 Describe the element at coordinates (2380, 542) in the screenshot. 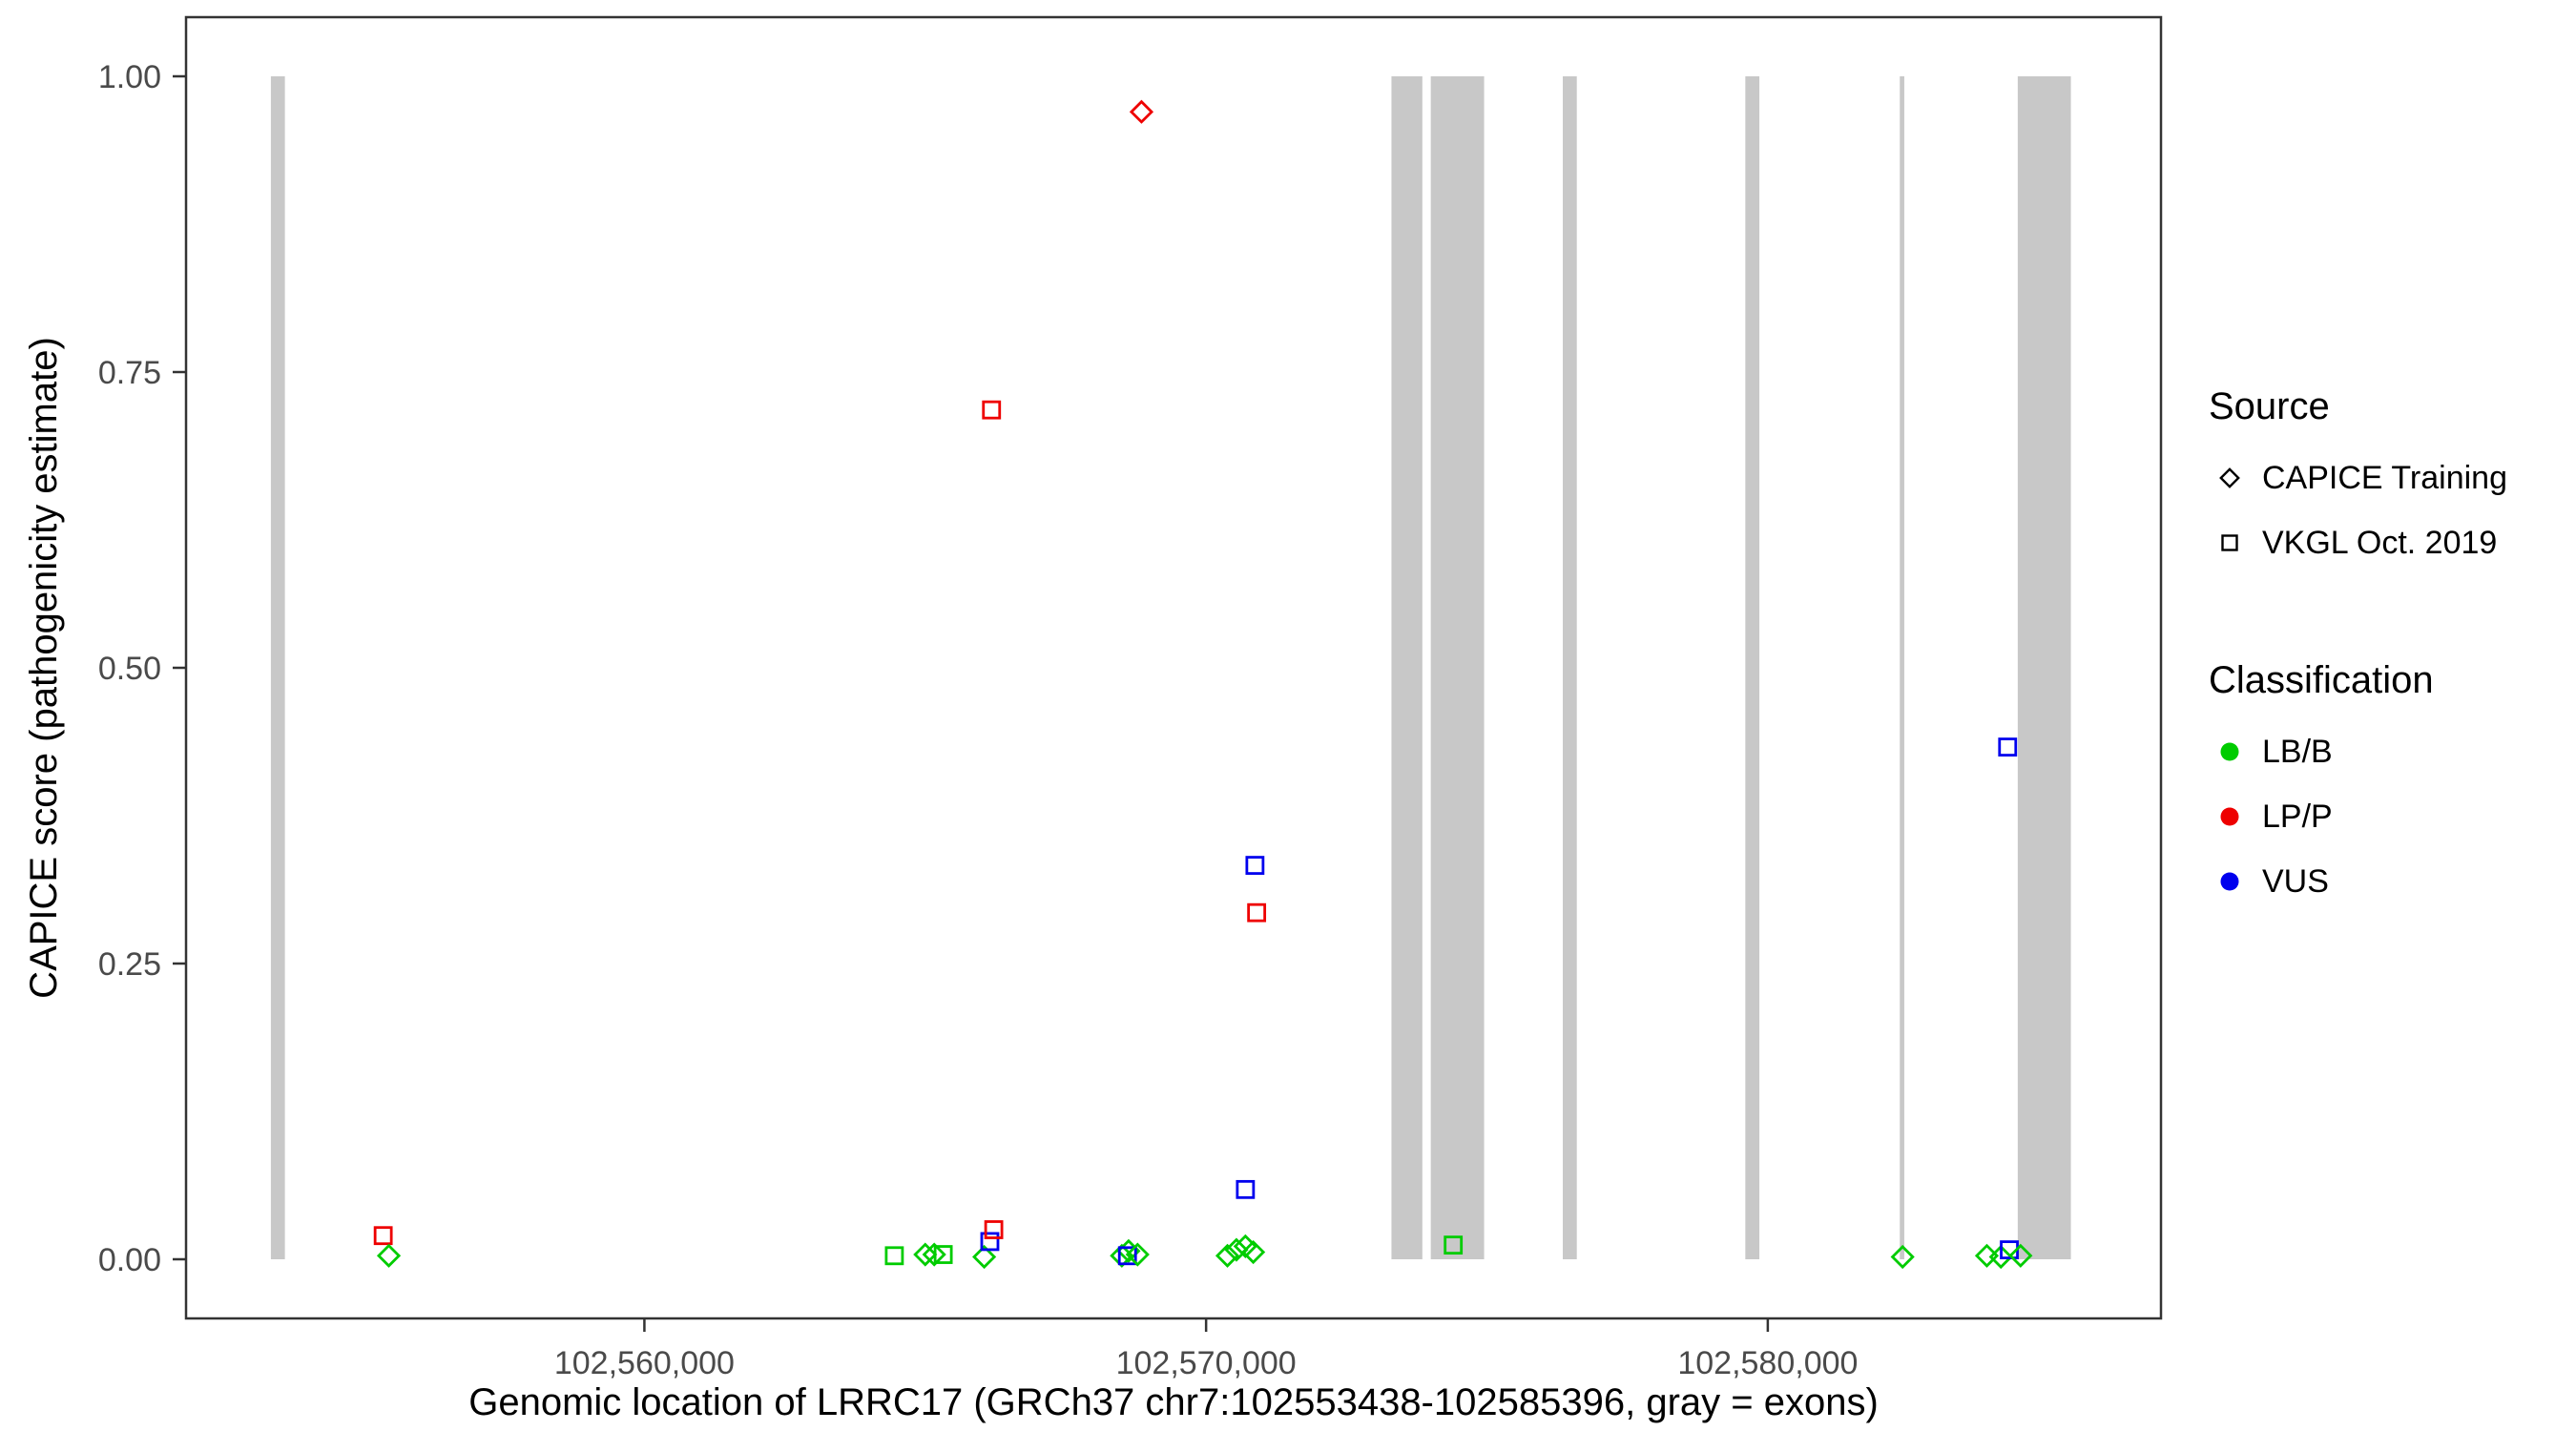

I see `legend-item-label: VKGL Oct. 2019` at that location.